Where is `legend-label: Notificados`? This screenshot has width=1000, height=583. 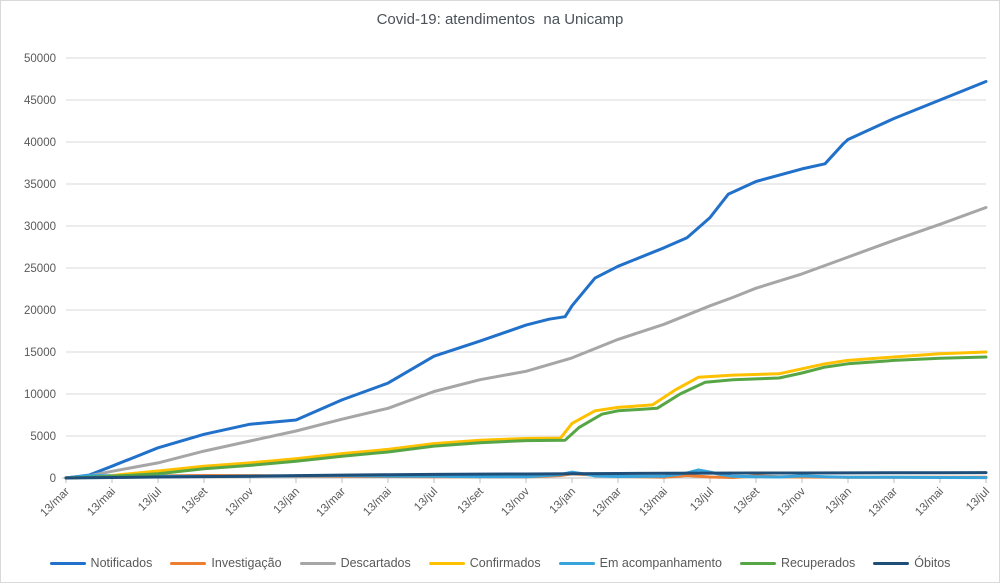 legend-label: Notificados is located at coordinates (121, 563).